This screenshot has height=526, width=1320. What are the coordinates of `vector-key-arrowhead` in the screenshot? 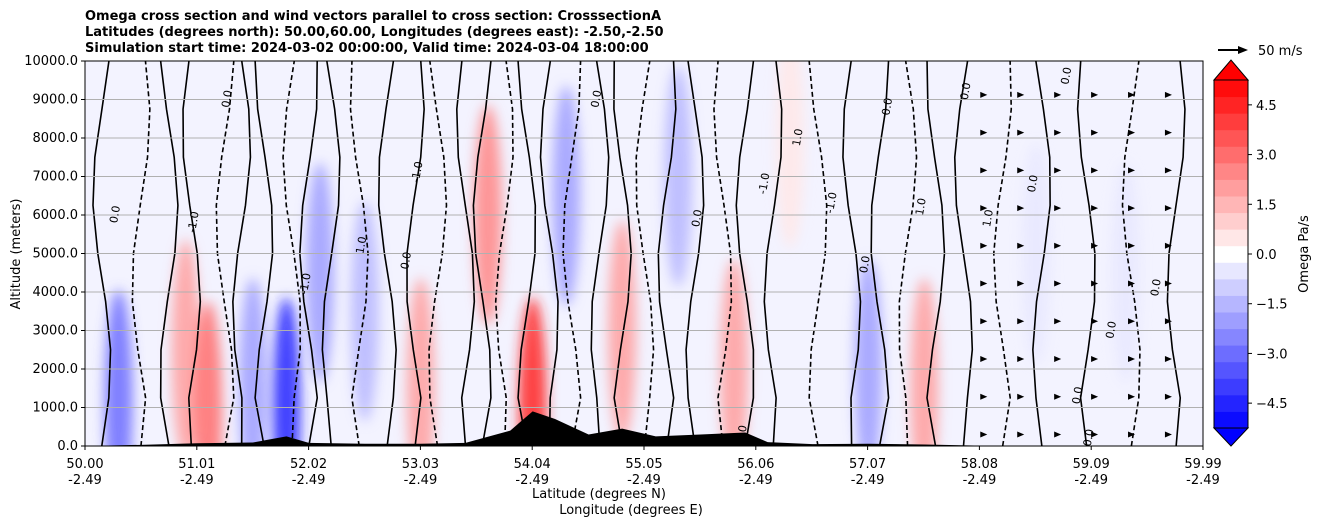 It's located at (1243, 50).